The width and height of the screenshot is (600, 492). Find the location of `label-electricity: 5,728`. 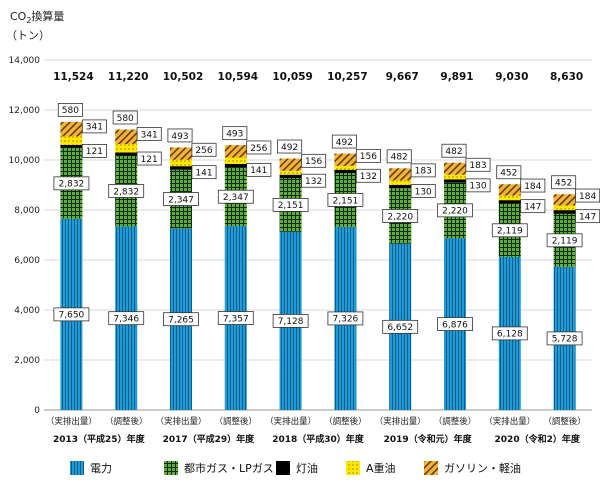

label-electricity: 5,728 is located at coordinates (564, 338).